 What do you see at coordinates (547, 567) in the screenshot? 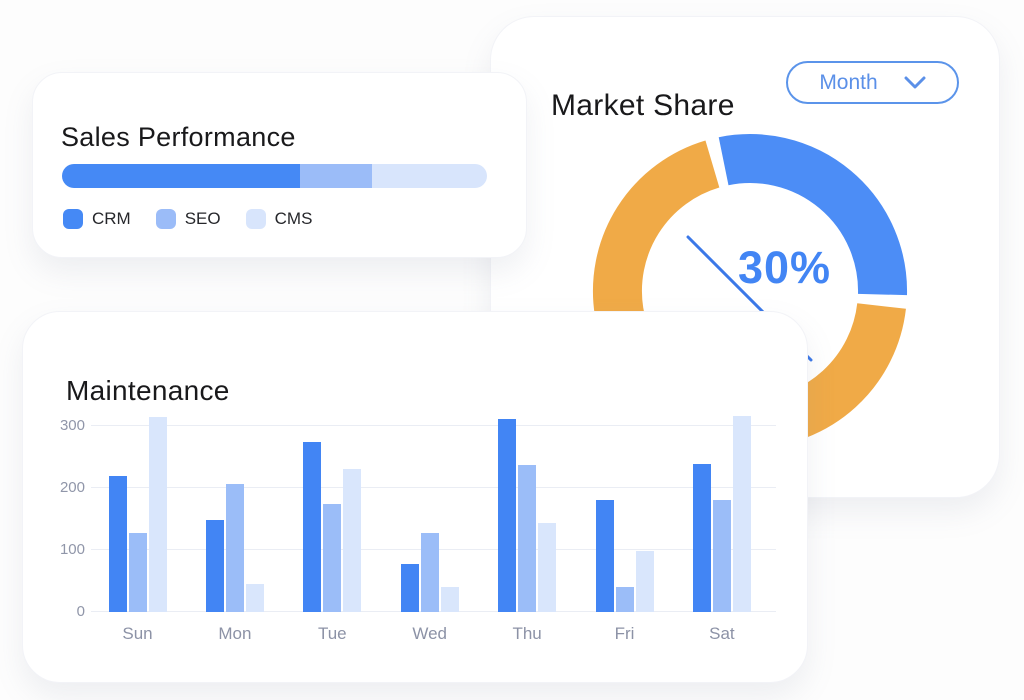
I see `bar-thu-pale-blue` at bounding box center [547, 567].